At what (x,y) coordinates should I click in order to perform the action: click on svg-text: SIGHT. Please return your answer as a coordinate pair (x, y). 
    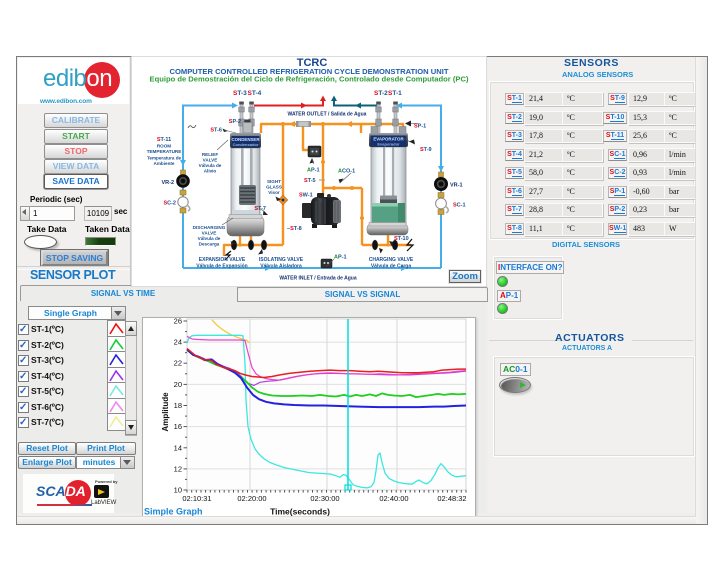
    Looking at the image, I should click on (274, 181).